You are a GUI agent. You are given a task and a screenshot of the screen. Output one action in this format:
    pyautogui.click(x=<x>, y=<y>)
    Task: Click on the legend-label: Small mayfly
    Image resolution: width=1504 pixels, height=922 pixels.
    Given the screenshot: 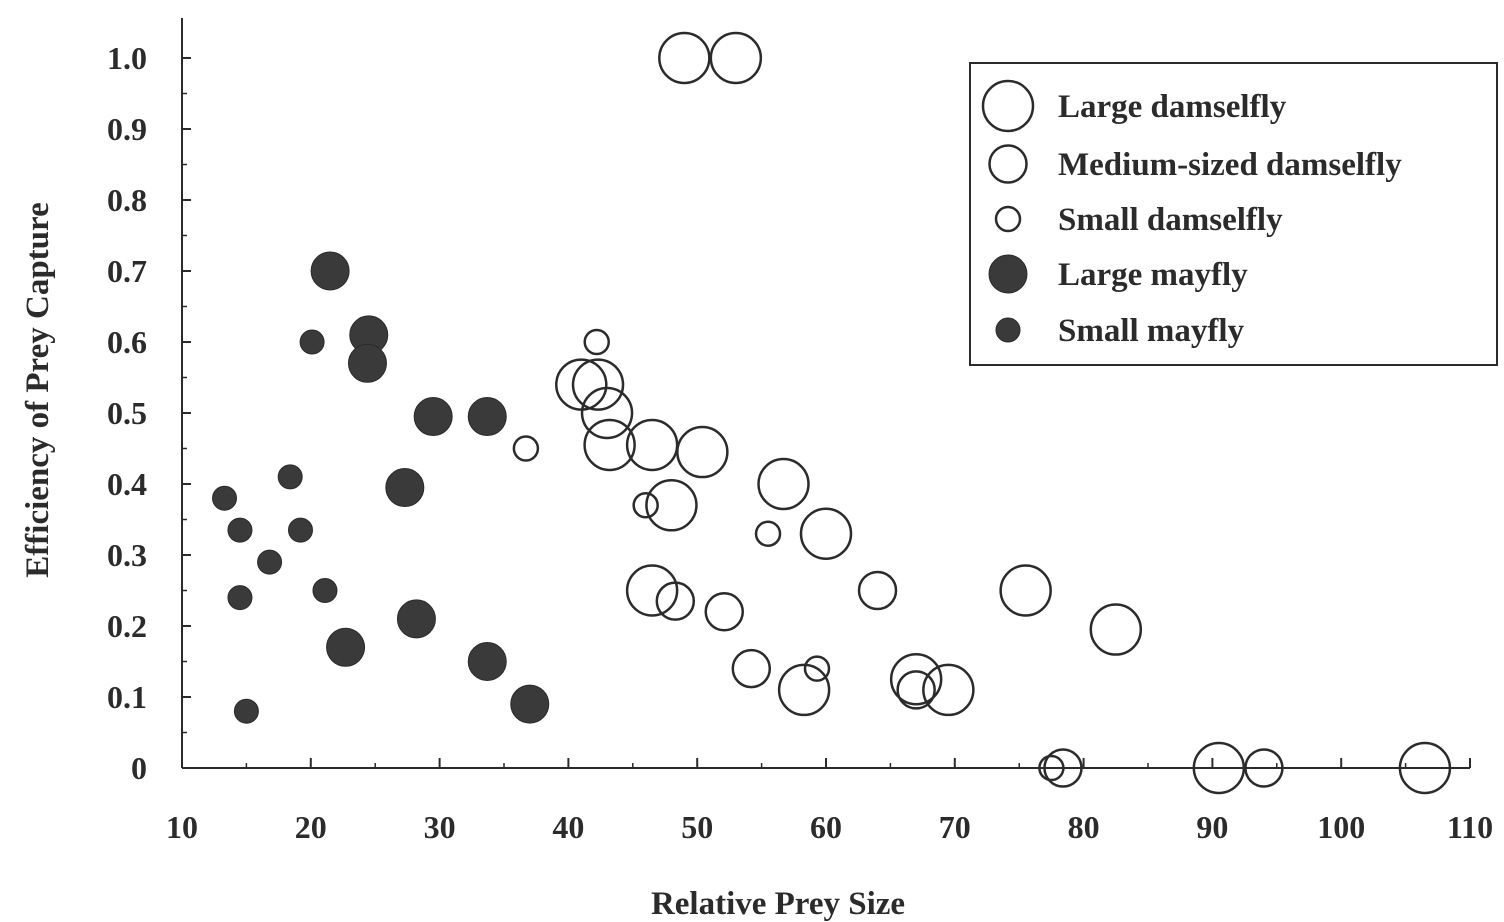 What is the action you would take?
    pyautogui.click(x=1151, y=331)
    